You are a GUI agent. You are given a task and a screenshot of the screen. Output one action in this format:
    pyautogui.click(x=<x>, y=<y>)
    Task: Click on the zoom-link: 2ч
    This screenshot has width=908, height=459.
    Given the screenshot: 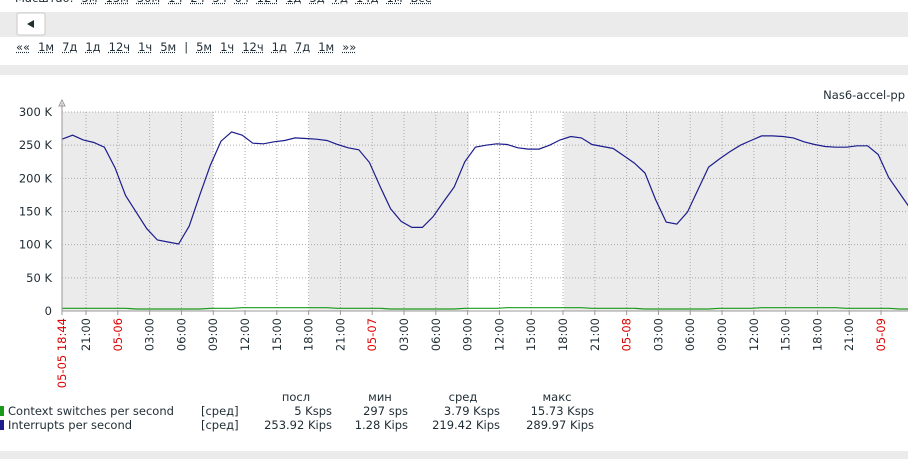 What is the action you would take?
    pyautogui.click(x=197, y=2)
    